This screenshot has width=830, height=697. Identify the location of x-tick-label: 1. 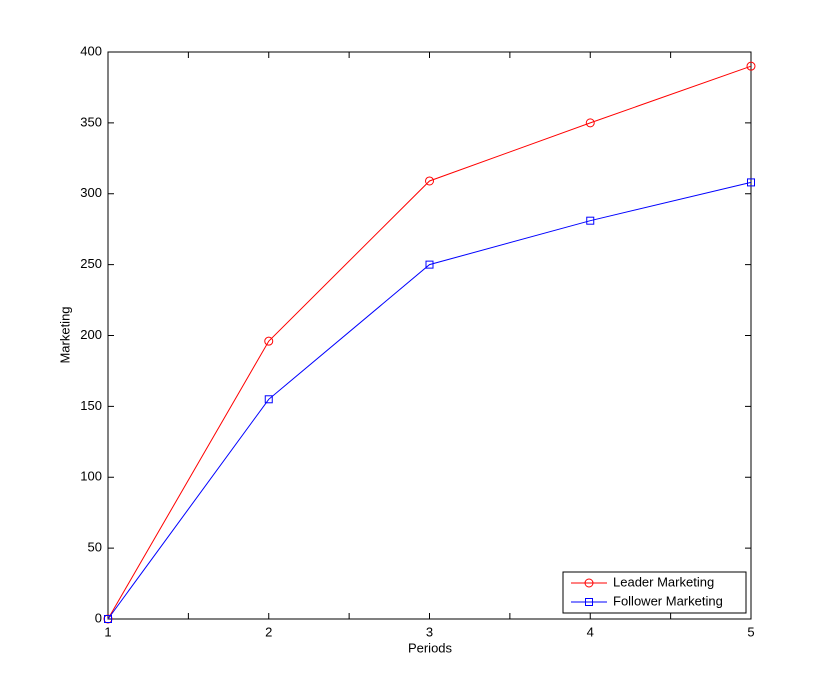
(107, 631).